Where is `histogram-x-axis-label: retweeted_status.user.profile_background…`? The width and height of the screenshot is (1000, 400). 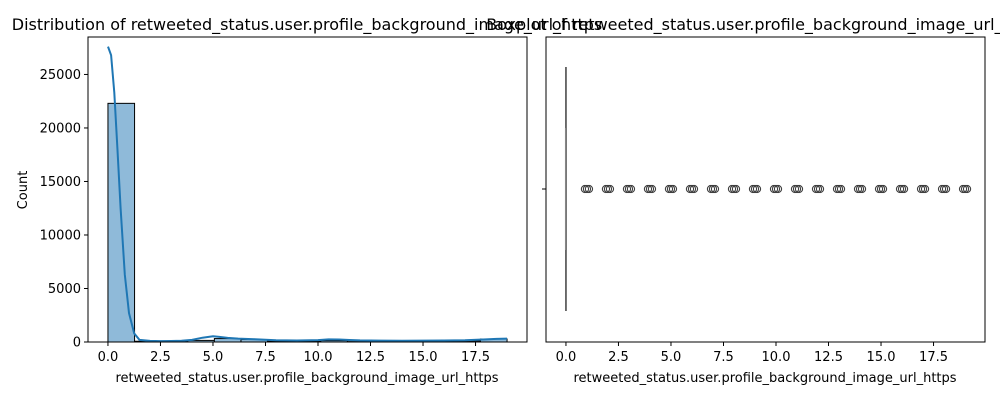 histogram-x-axis-label: retweeted_status.user.profile_background… is located at coordinates (306, 378).